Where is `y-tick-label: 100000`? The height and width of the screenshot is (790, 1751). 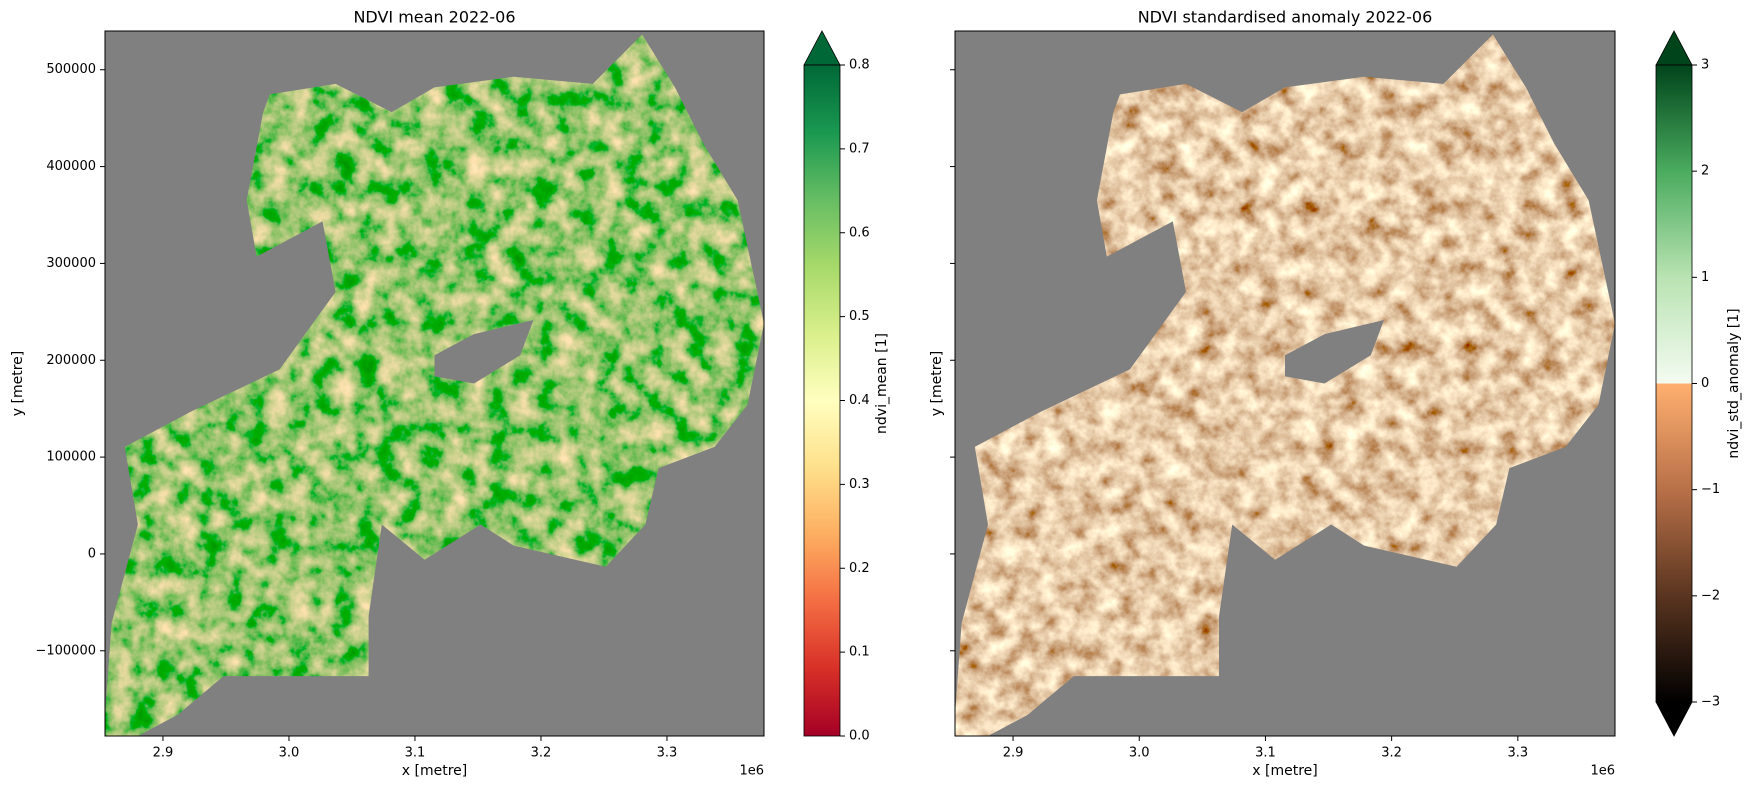 y-tick-label: 100000 is located at coordinates (71, 457).